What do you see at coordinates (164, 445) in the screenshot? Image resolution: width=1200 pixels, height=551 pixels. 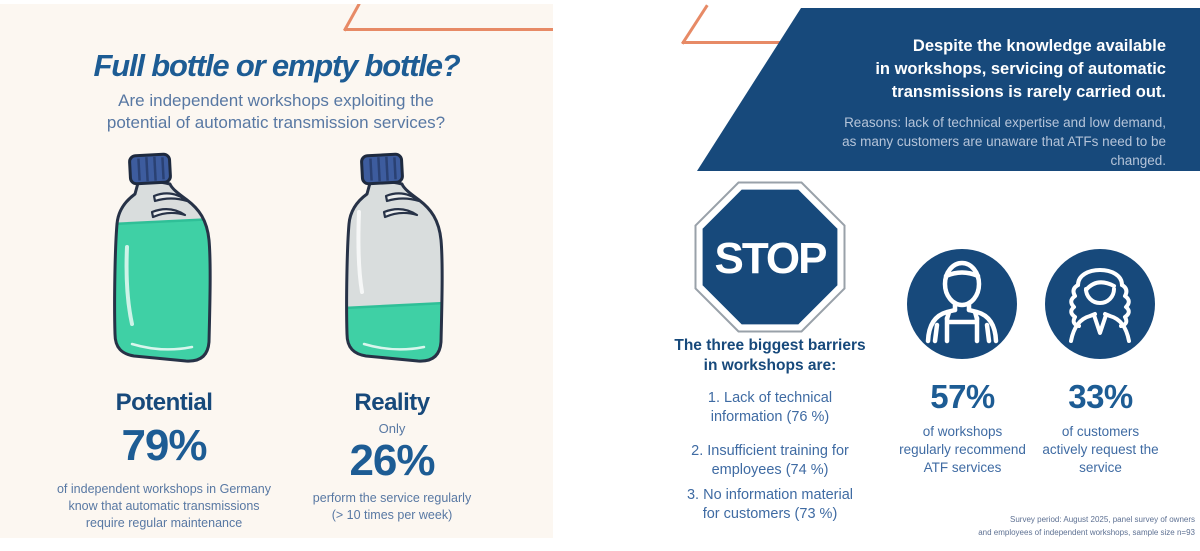 I see `potential-value: 79%` at bounding box center [164, 445].